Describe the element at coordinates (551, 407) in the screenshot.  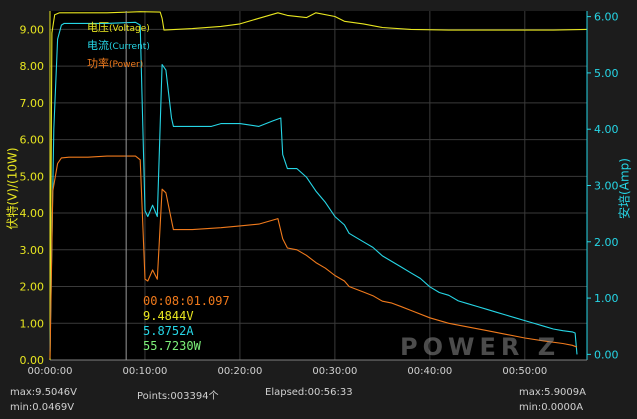
I see `footer-min-current: min:0.0000A` at that location.